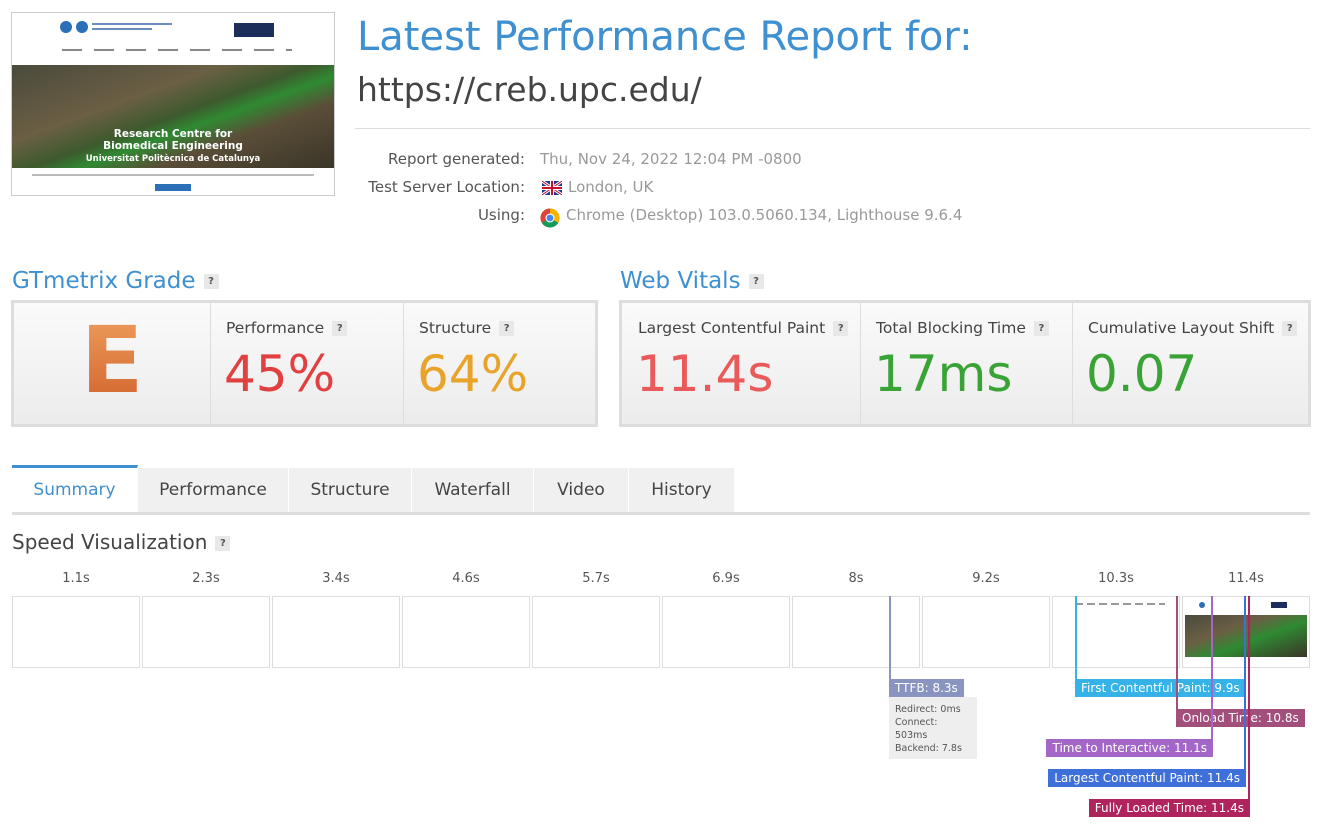 This screenshot has height=840, width=1322. Describe the element at coordinates (1160, 688) in the screenshot. I see `marker-label: First Contentful Paint: 9.9s` at that location.